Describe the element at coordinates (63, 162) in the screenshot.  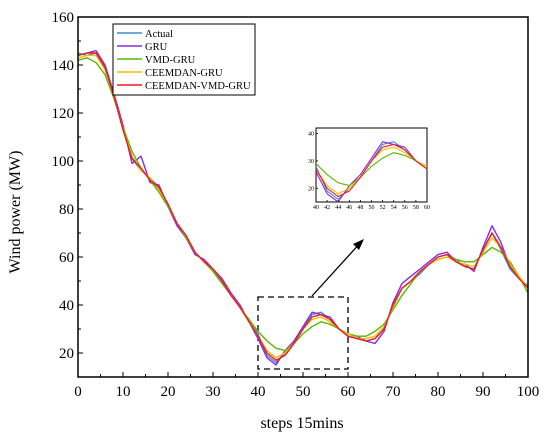
I see `y-tick-label: 100` at that location.